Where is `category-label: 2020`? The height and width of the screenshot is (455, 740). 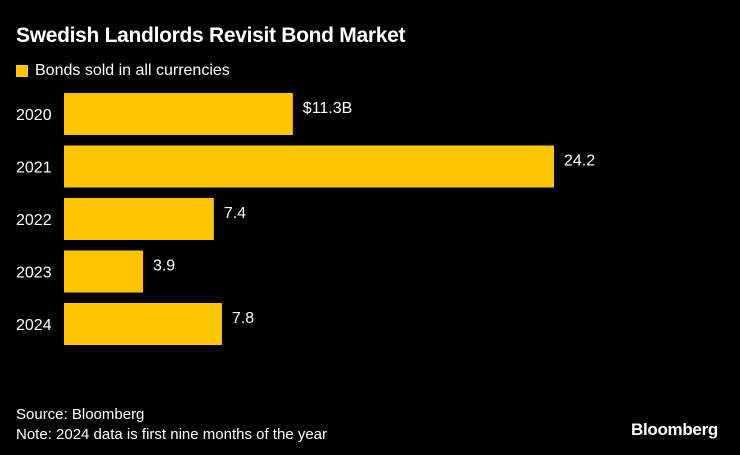 category-label: 2020 is located at coordinates (34, 115).